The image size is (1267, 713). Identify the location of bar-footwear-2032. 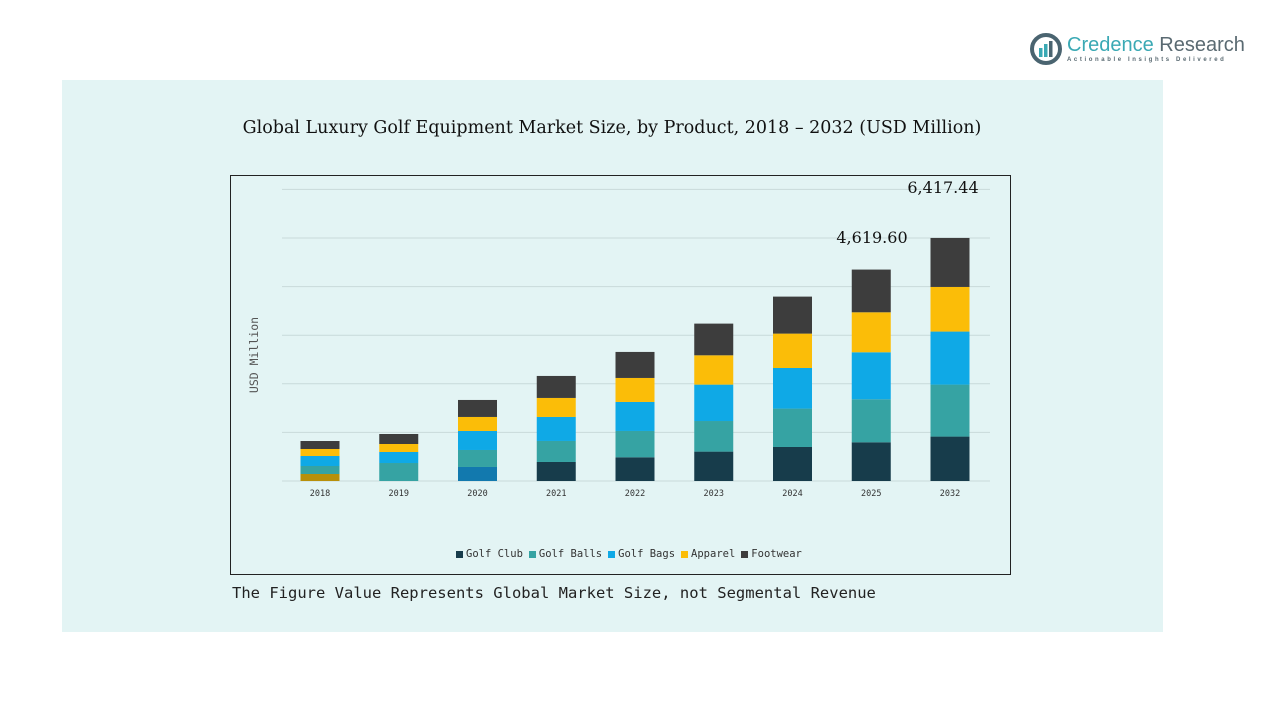
(950, 262).